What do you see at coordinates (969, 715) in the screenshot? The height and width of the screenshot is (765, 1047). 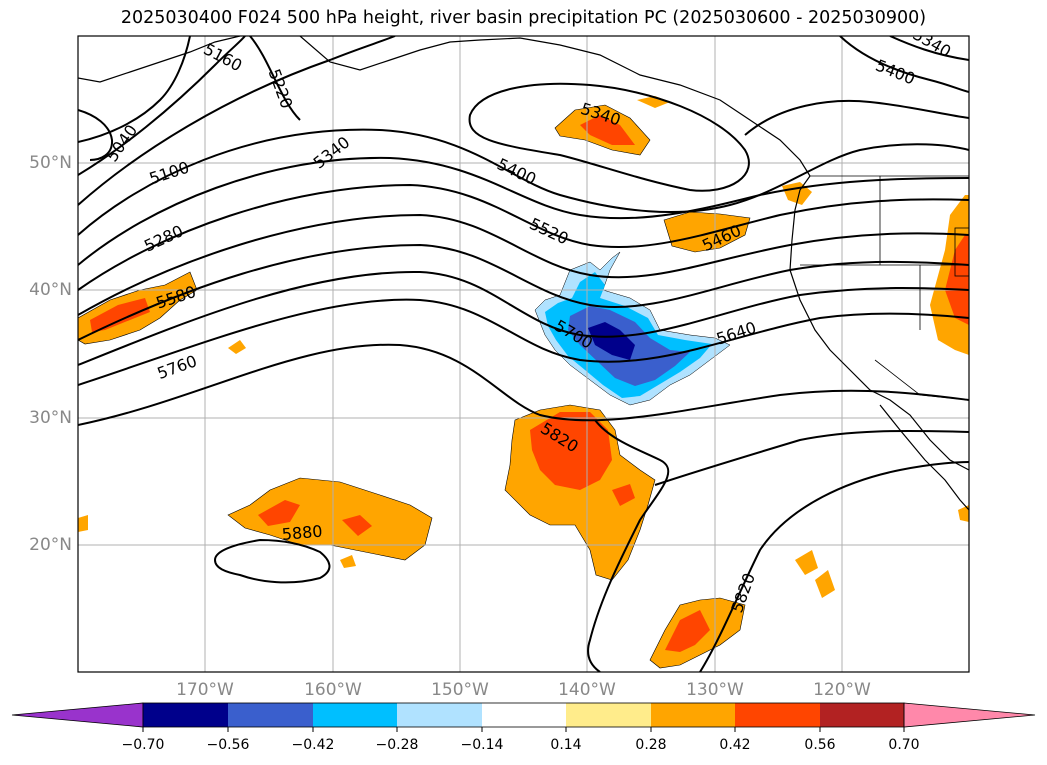 I see `colorbar-over-arrow` at bounding box center [969, 715].